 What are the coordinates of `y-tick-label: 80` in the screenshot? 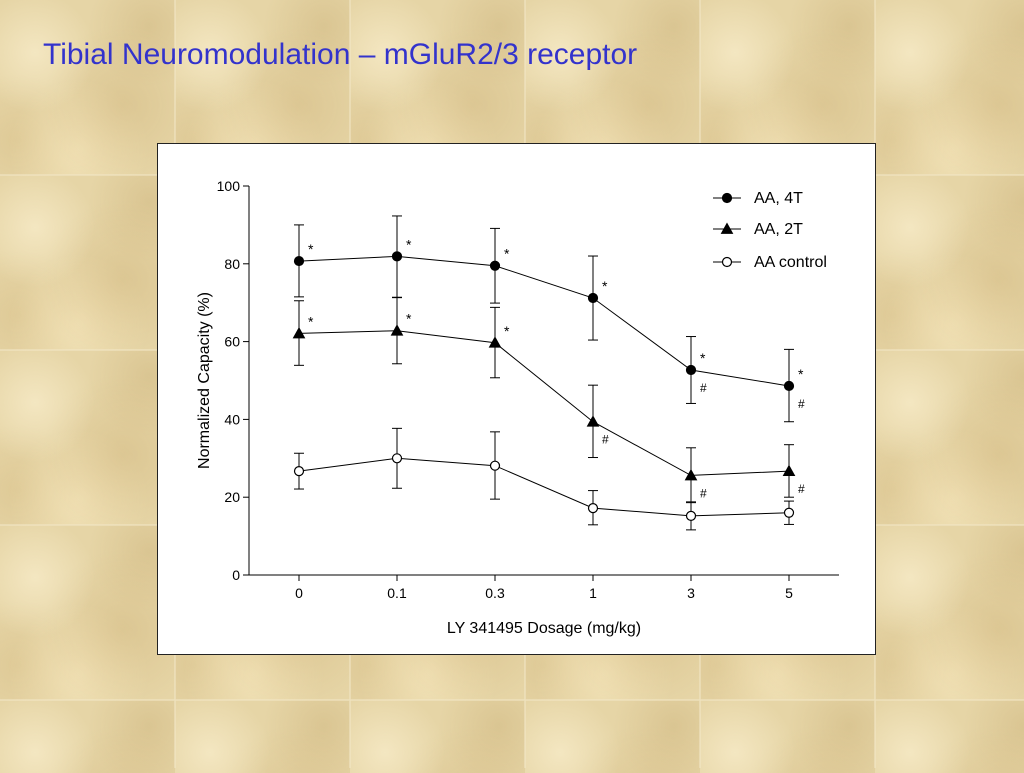 It's located at (232, 264).